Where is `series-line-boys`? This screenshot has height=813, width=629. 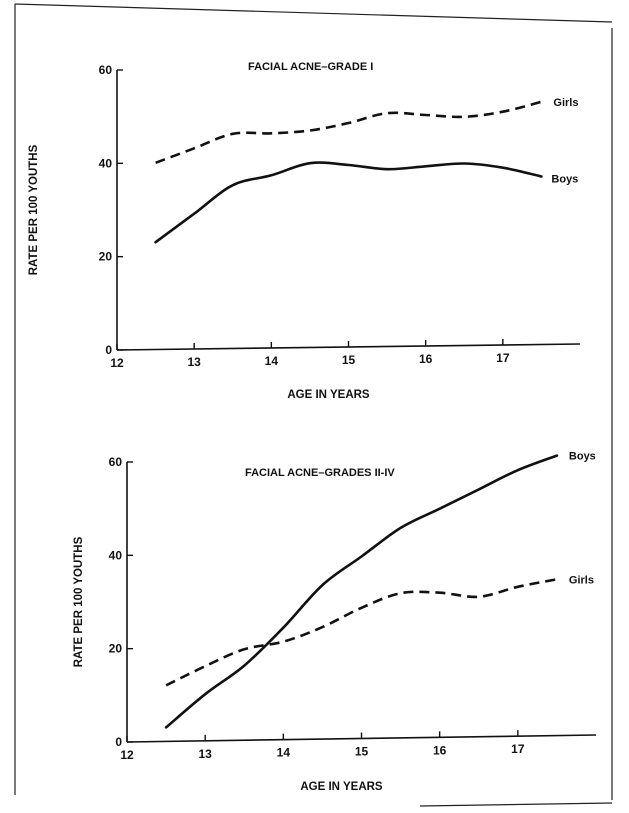 series-line-boys is located at coordinates (348, 202).